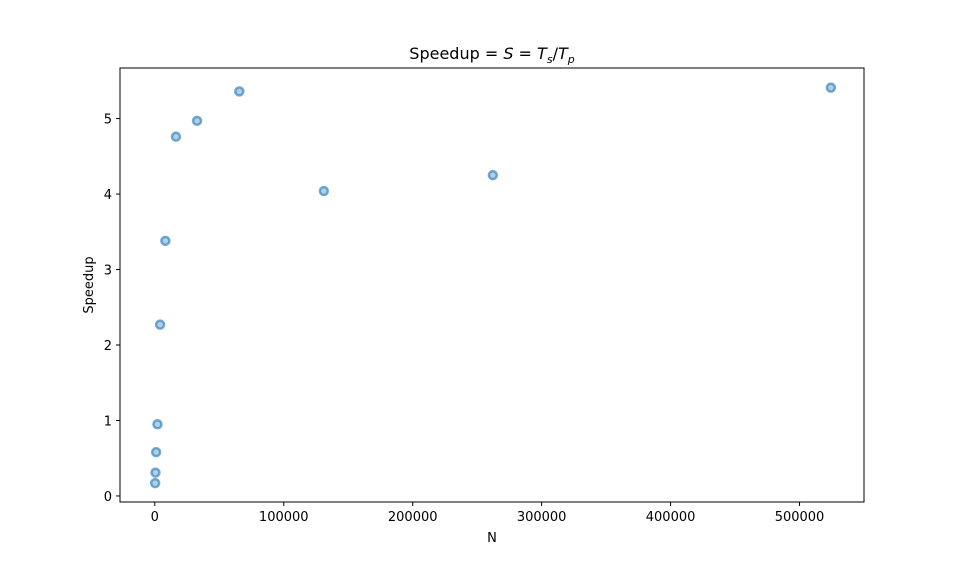 The image size is (960, 564). I want to click on y-tick-label: 1, so click(108, 421).